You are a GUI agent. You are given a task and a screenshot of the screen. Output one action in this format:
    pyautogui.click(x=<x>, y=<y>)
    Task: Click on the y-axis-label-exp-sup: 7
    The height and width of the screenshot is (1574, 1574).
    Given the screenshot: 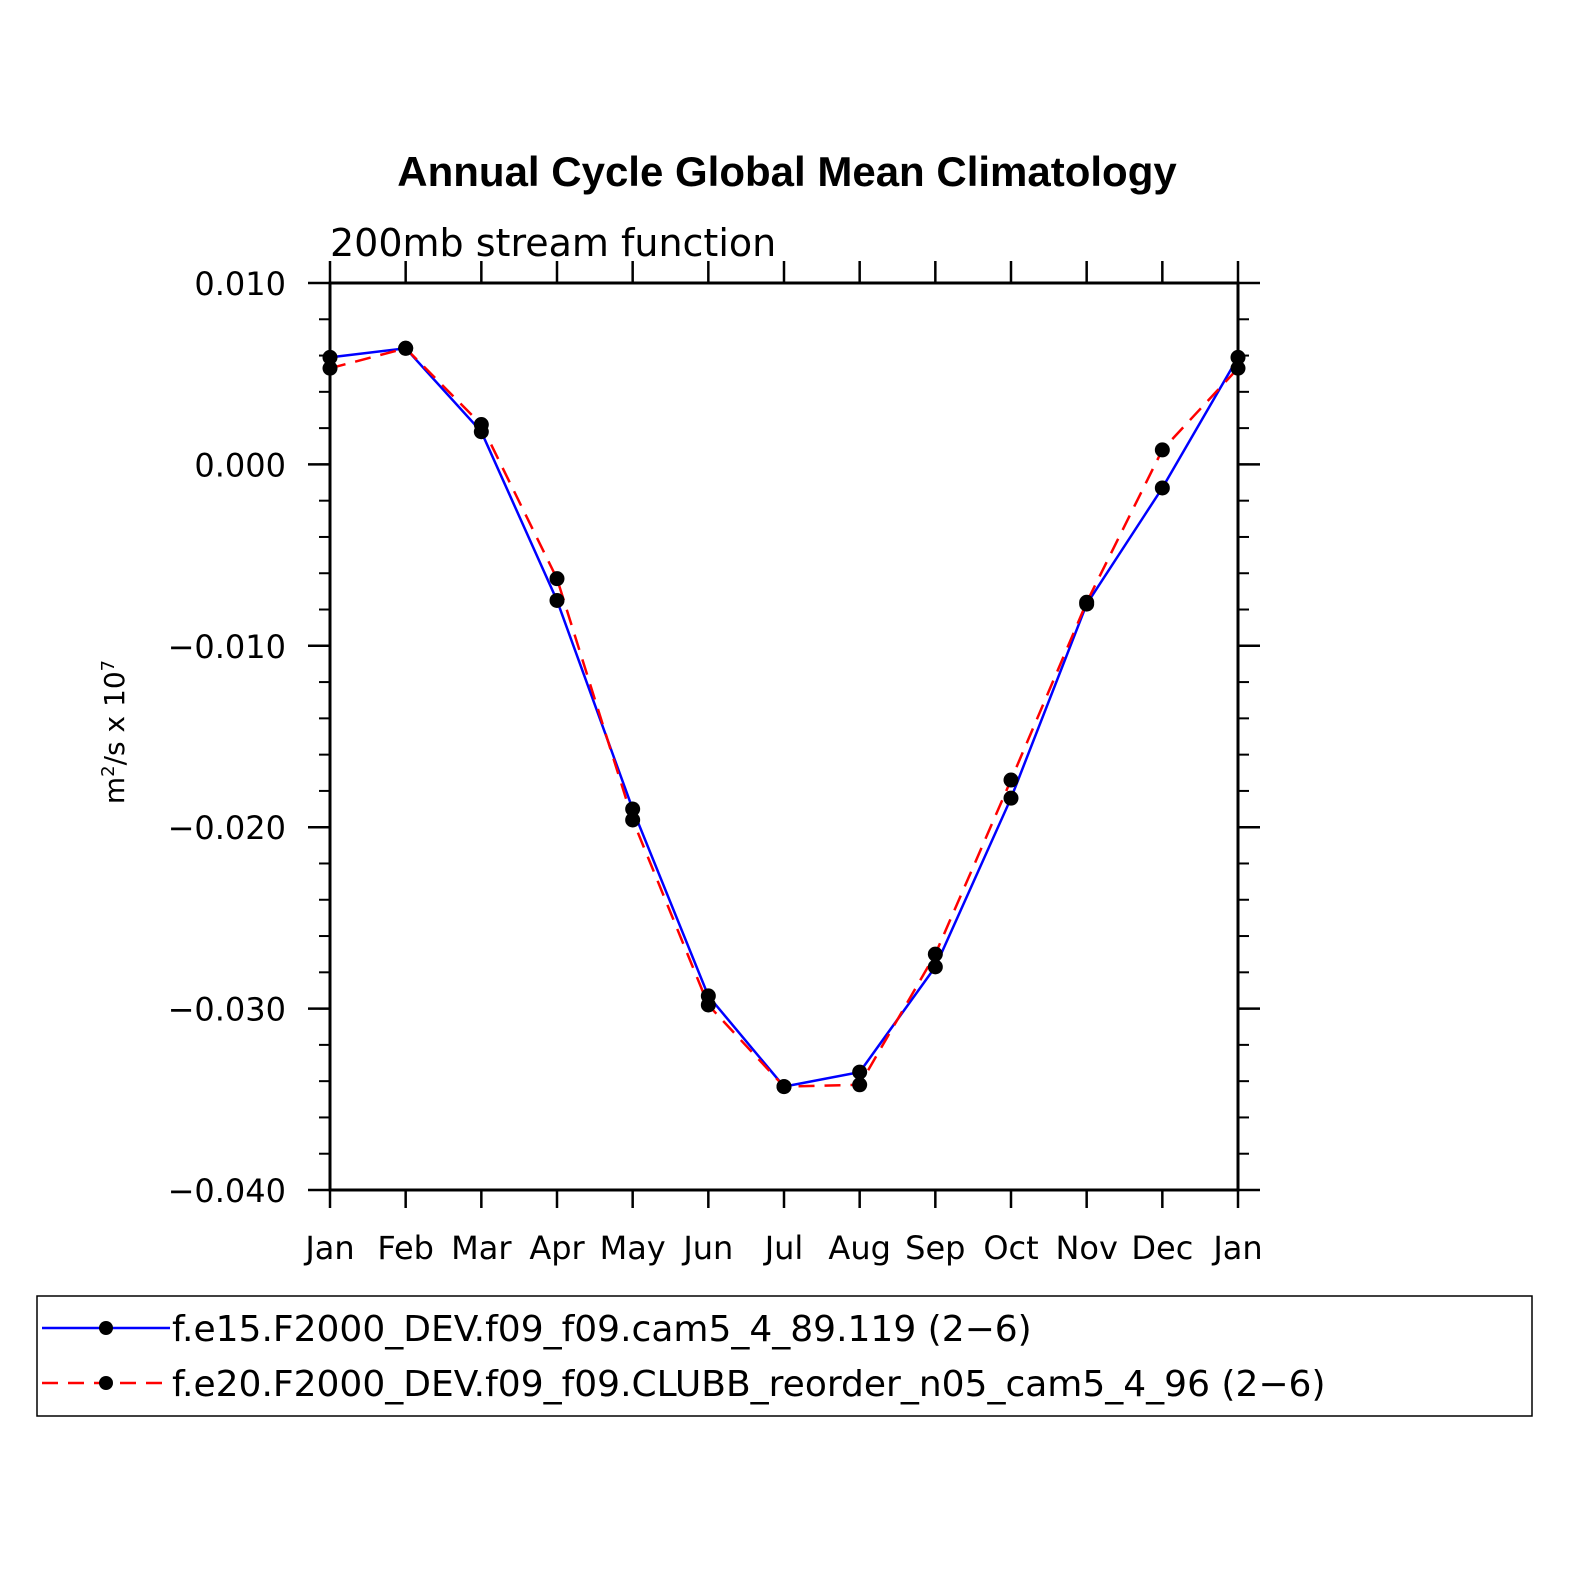 What is the action you would take?
    pyautogui.click(x=108, y=665)
    